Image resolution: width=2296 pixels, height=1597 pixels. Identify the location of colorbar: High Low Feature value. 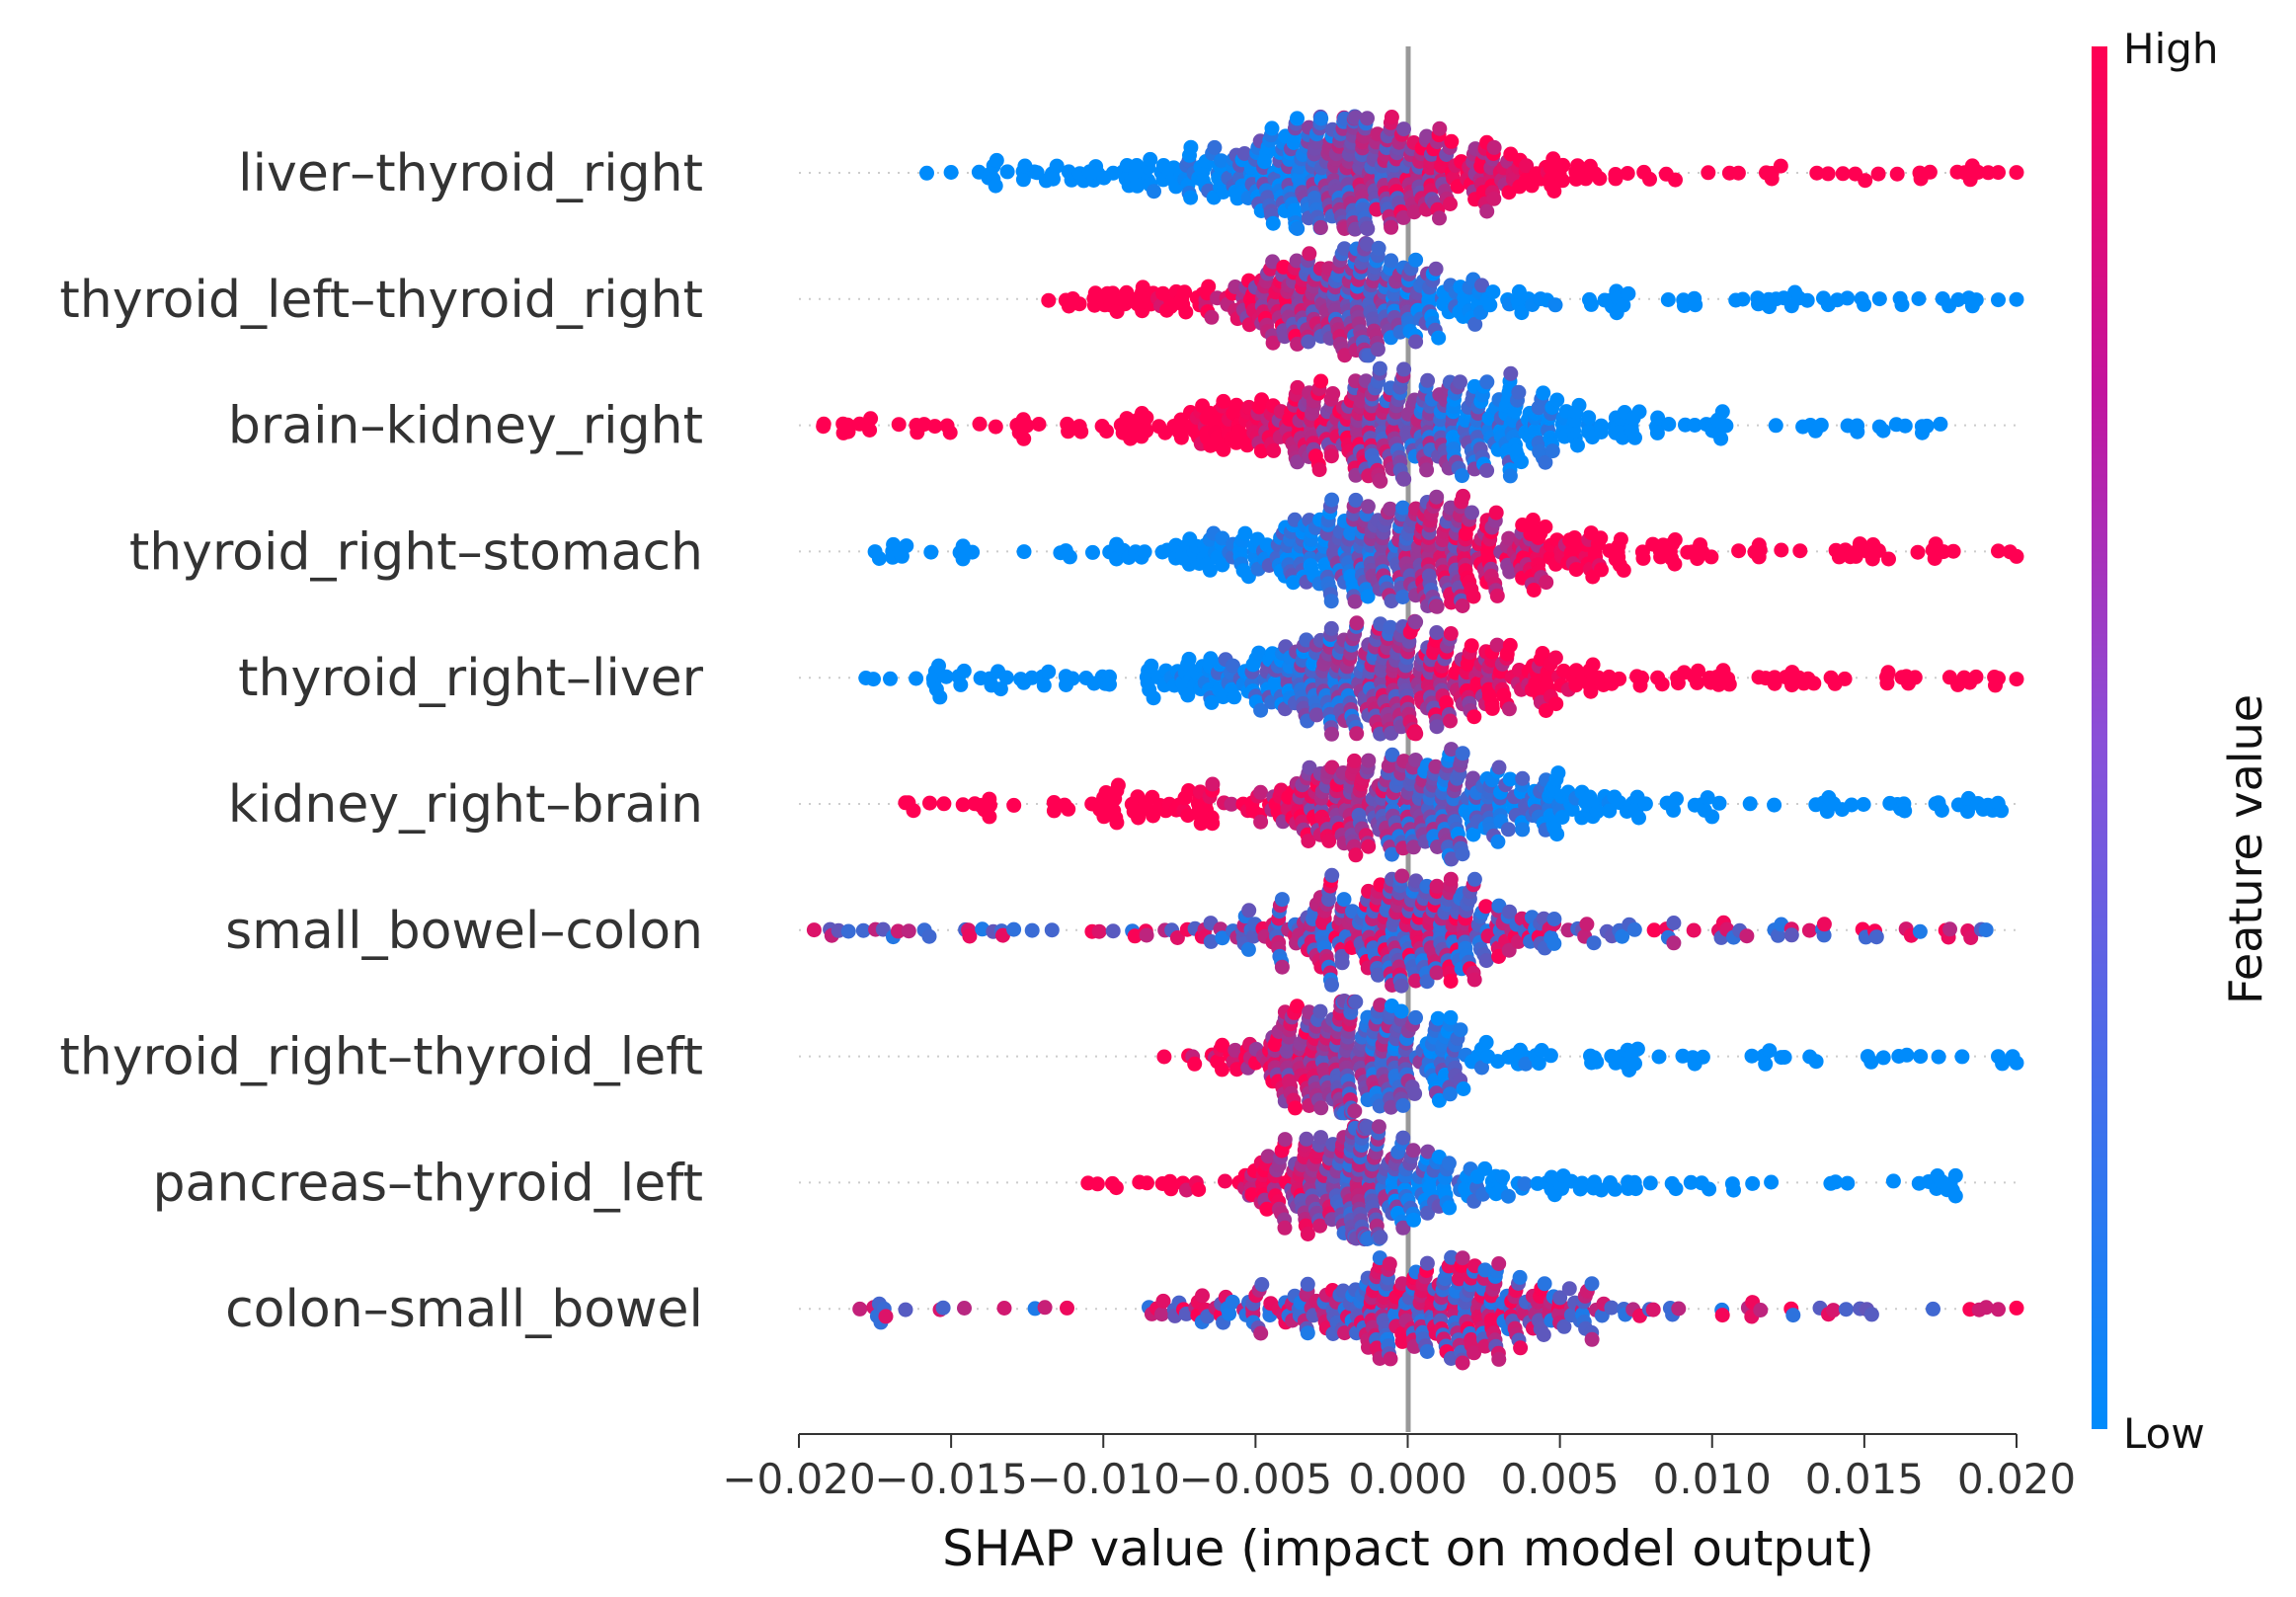
(2182, 741).